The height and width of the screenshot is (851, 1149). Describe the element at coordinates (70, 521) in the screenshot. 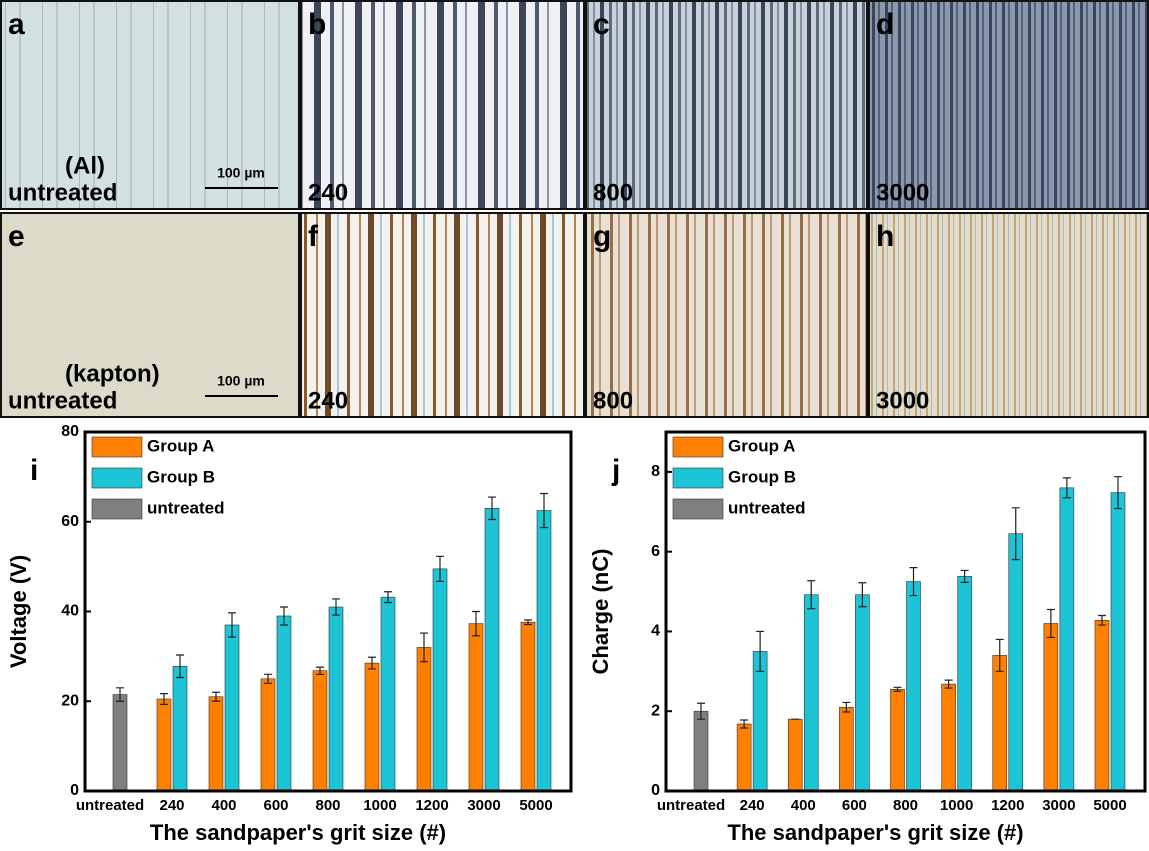

I see `y-tick-label: 60` at that location.